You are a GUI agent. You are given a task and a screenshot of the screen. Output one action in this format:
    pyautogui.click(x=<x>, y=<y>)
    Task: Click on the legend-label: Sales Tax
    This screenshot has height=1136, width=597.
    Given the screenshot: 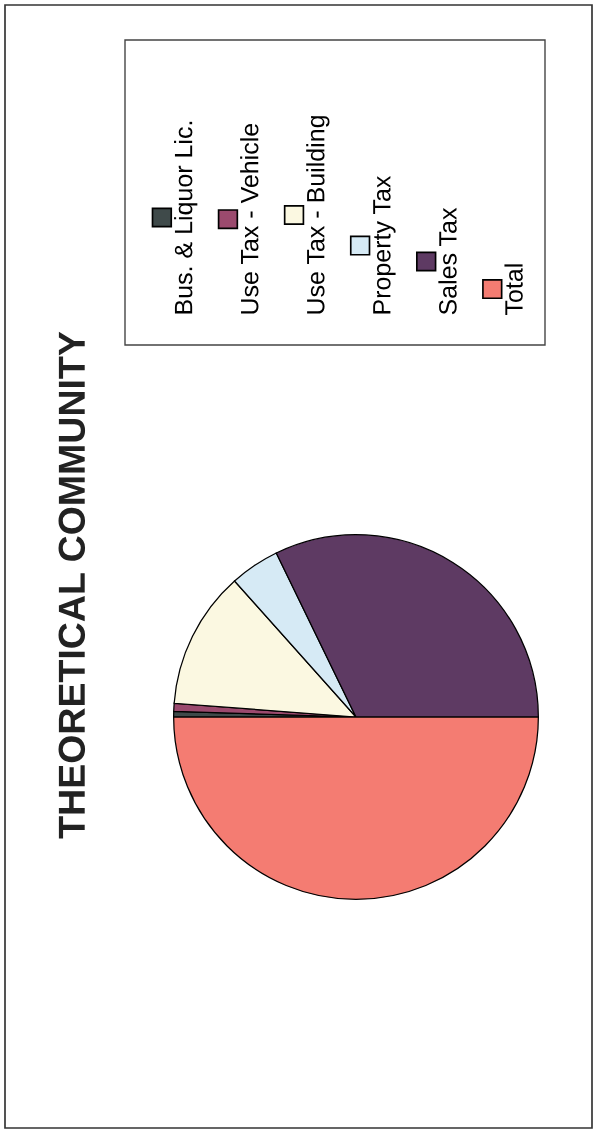 What is the action you would take?
    pyautogui.click(x=447, y=261)
    